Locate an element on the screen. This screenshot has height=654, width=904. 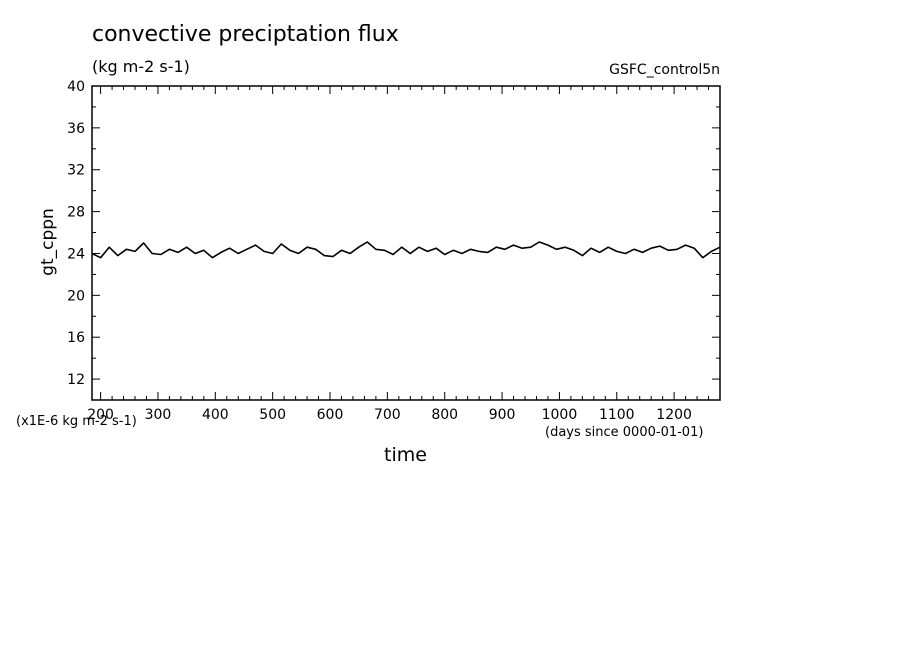
x-tick-label: 200 is located at coordinates (100, 415).